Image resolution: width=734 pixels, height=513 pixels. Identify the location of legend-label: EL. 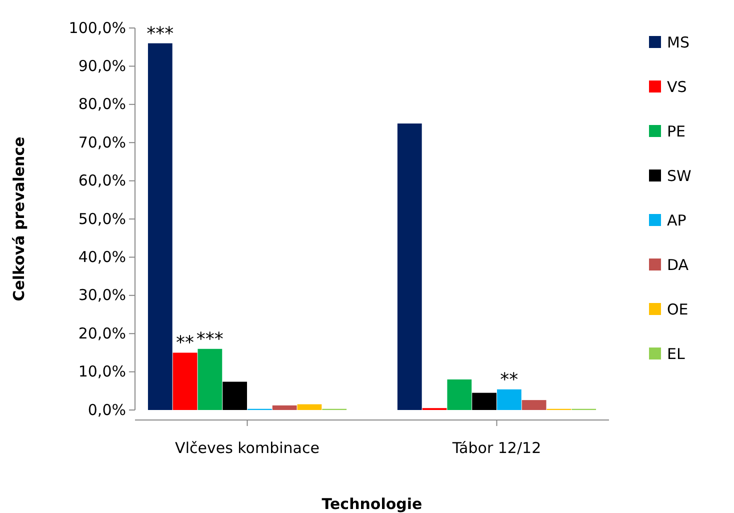
(676, 353).